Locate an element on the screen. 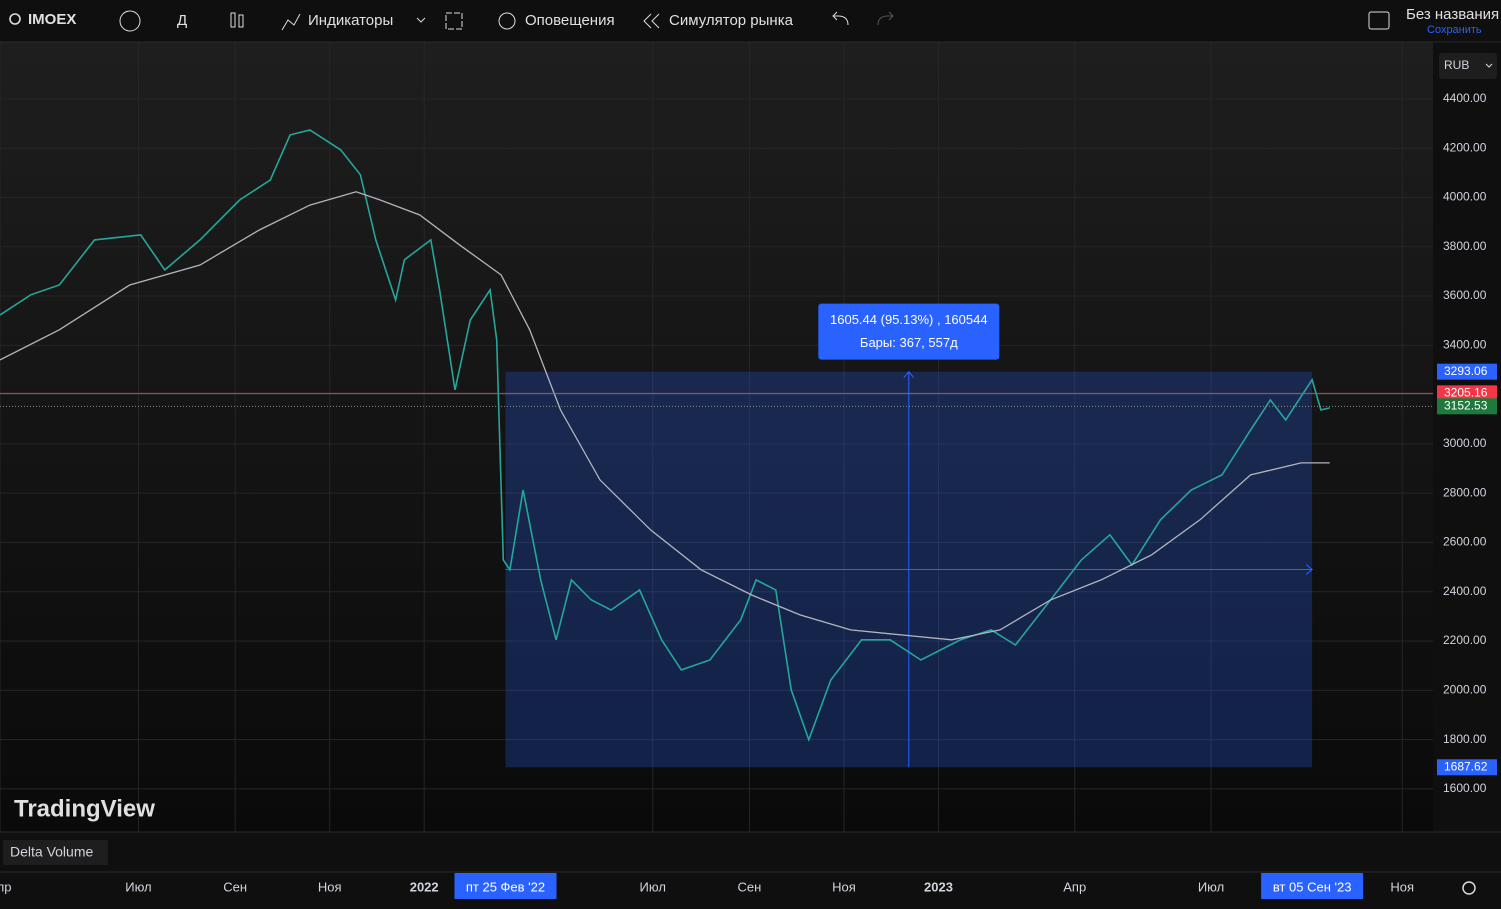 Image resolution: width=1501 pixels, height=909 pixels. y-tick-label: 2400.00 is located at coordinates (1465, 591).